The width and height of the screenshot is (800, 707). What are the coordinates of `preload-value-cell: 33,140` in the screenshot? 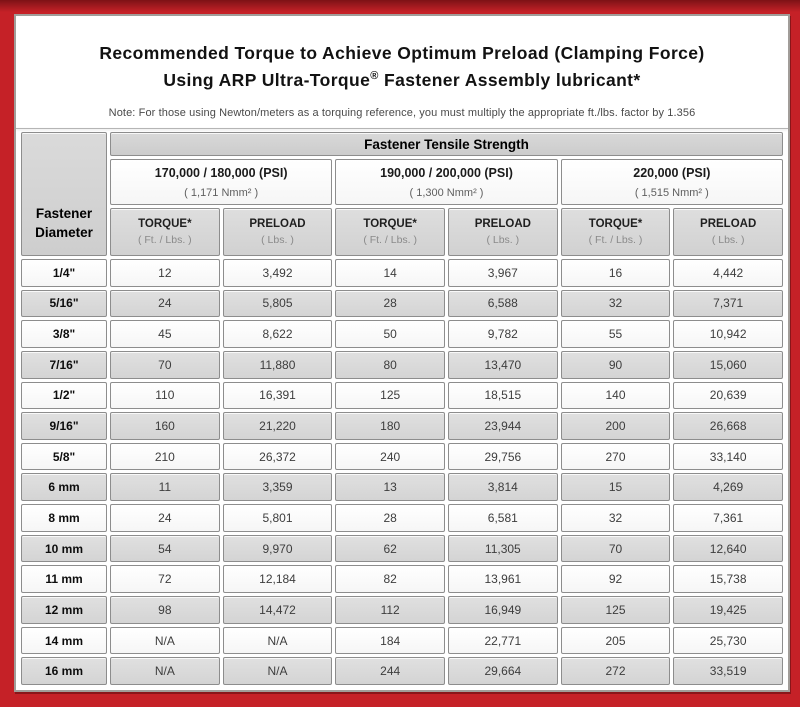 It's located at (728, 456).